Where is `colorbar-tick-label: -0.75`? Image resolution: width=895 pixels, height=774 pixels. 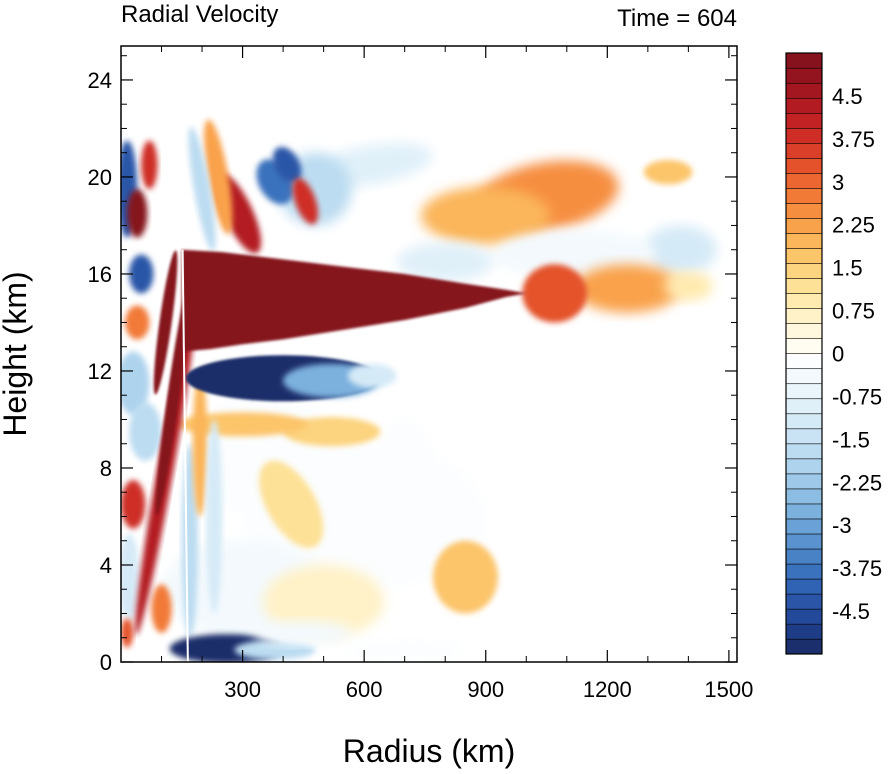 colorbar-tick-label: -0.75 is located at coordinates (857, 396).